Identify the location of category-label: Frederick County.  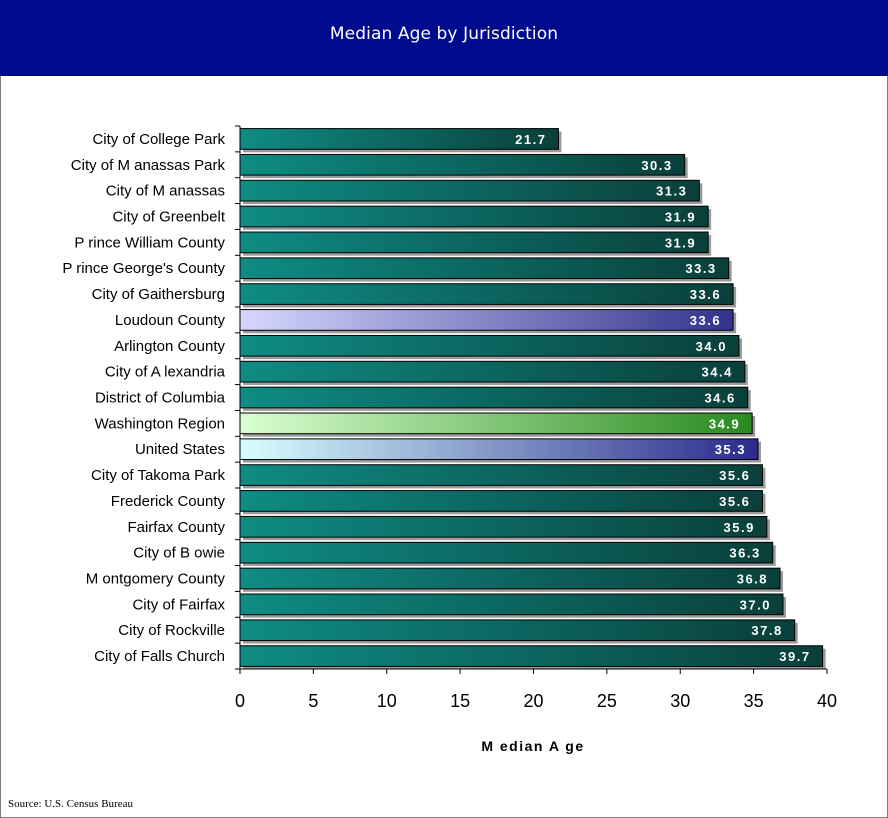
(168, 501).